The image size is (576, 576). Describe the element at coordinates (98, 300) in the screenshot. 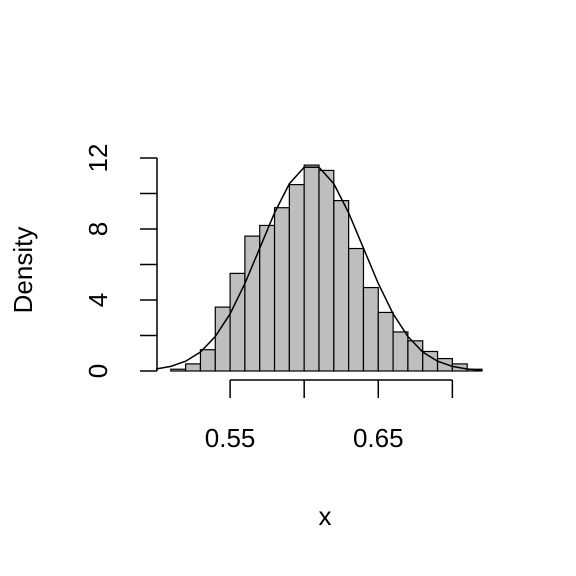

I see `y-tick-label: 4` at that location.